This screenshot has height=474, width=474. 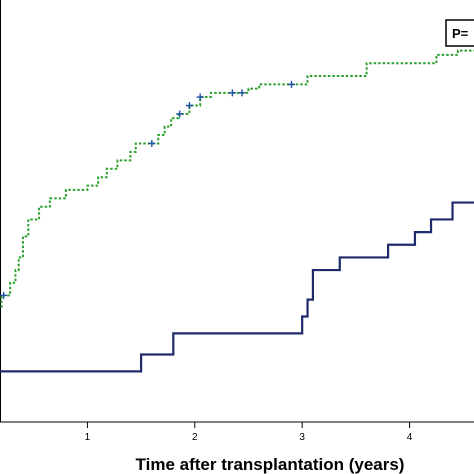 What do you see at coordinates (249, 432) in the screenshot?
I see `x-axis-ticks: 1 2 3 4` at bounding box center [249, 432].